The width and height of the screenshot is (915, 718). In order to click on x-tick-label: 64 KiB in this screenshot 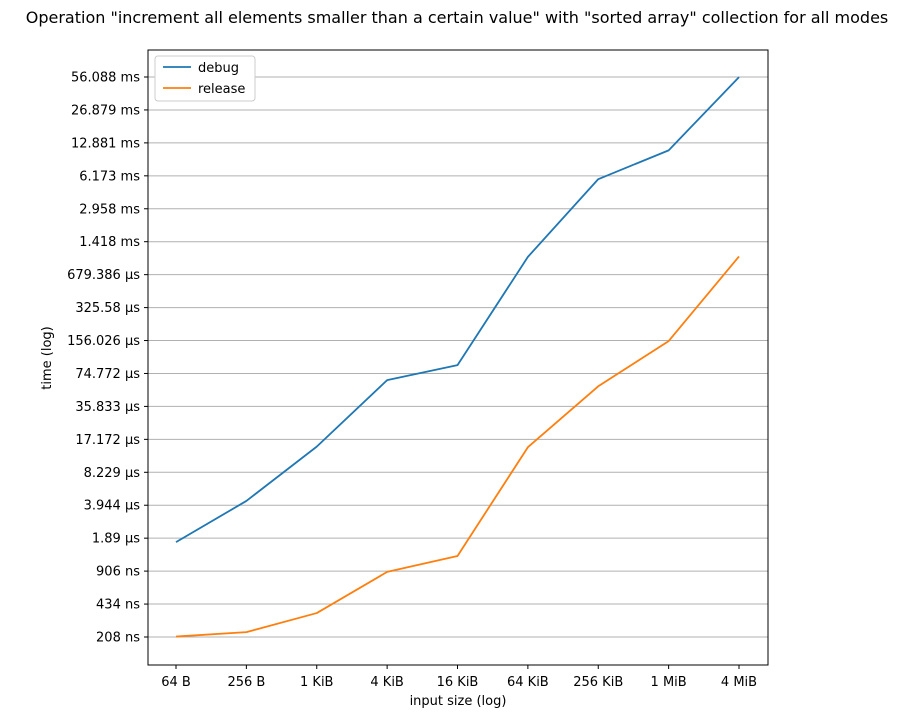, I will do `click(528, 682)`.